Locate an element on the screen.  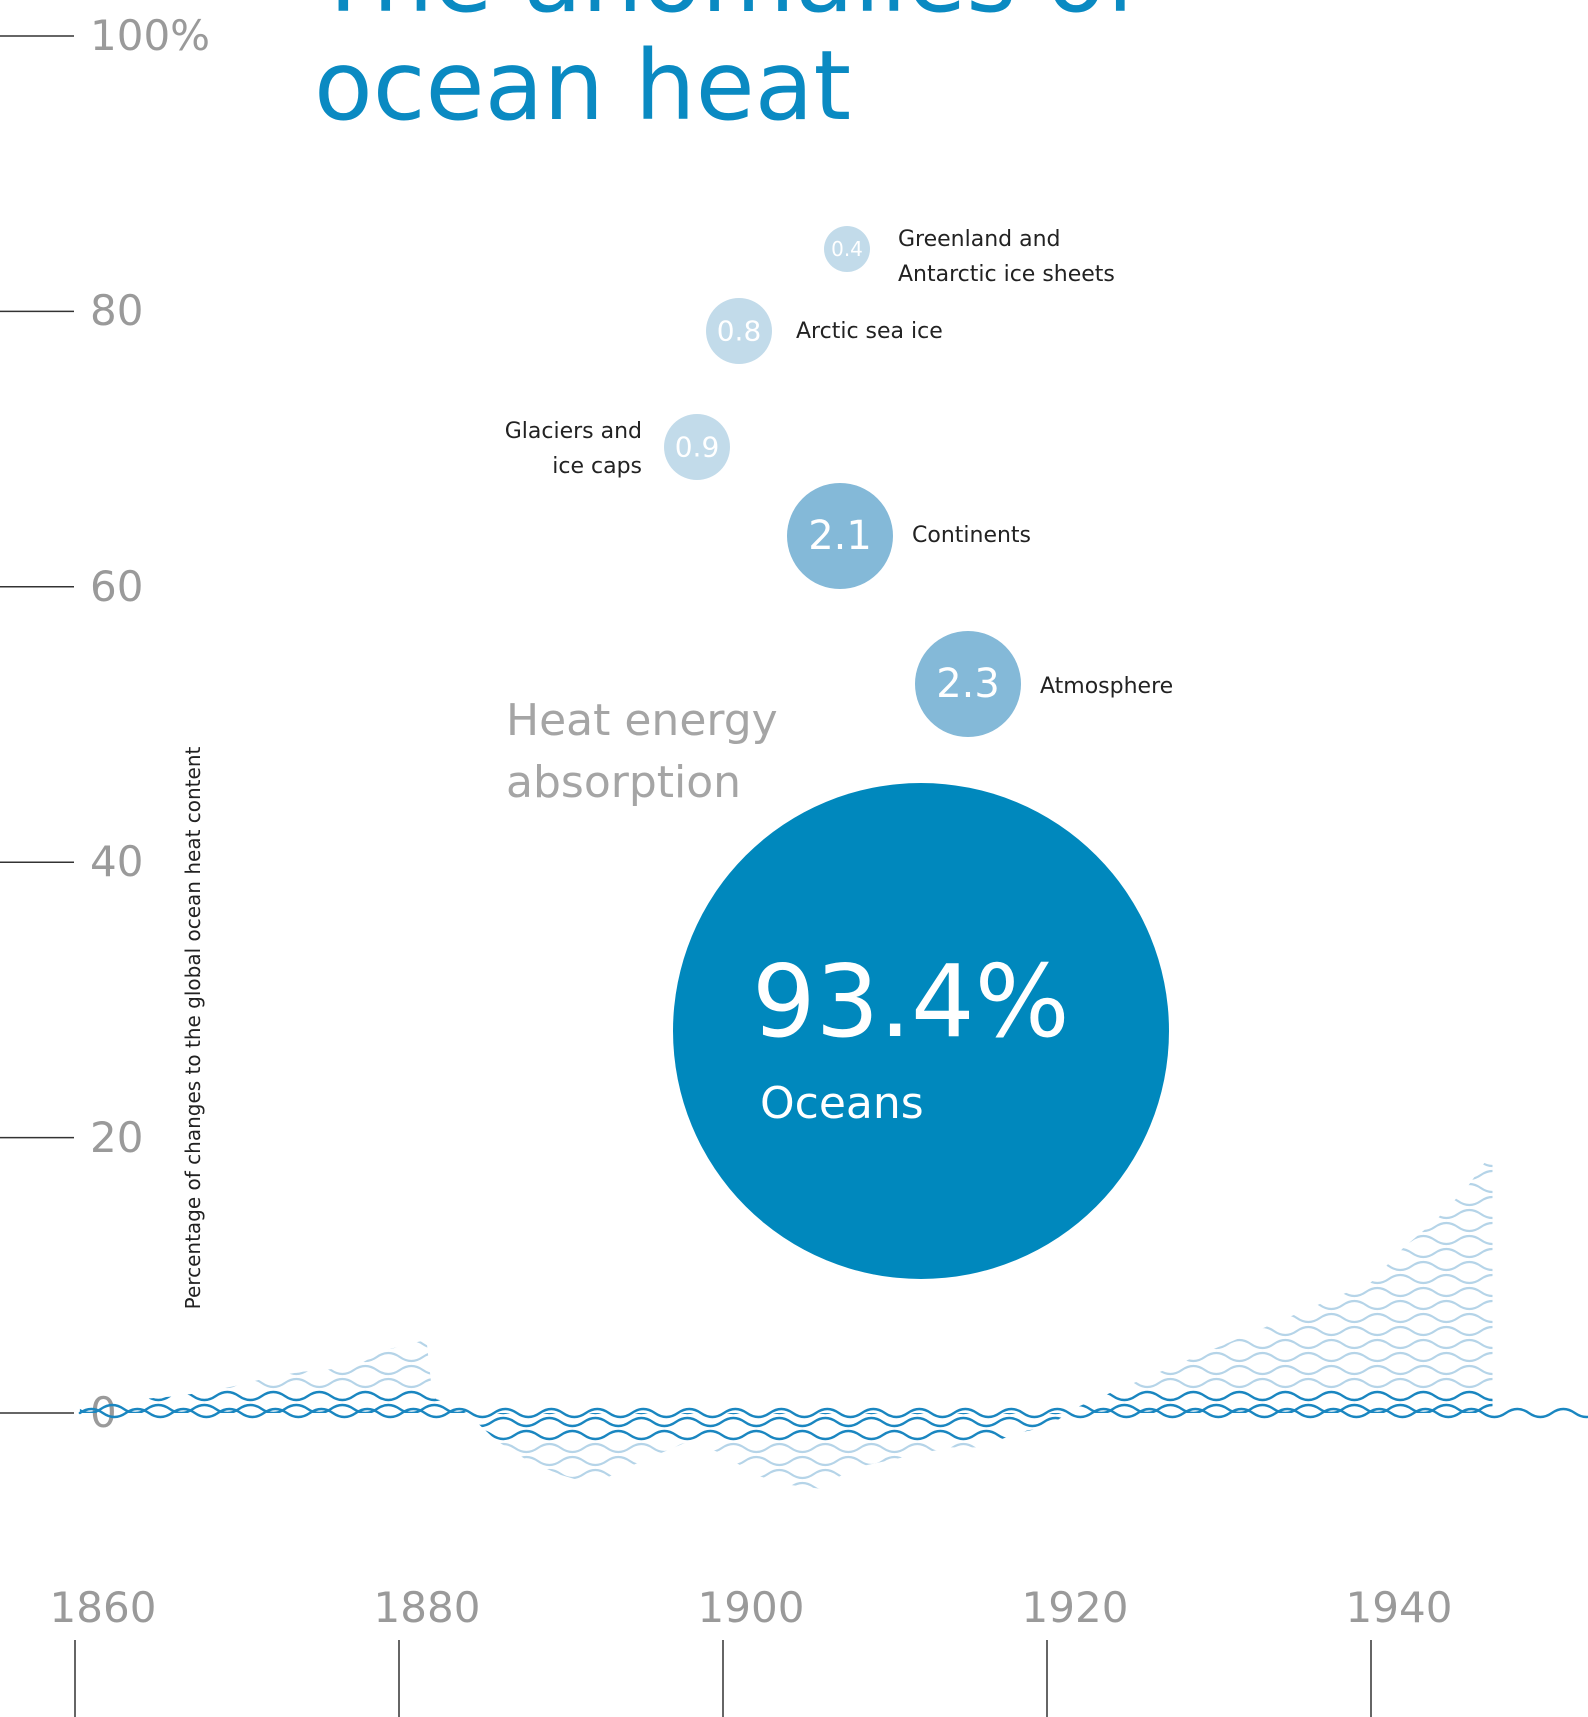
bubble-value-label: 2.1 is located at coordinates (840, 536).